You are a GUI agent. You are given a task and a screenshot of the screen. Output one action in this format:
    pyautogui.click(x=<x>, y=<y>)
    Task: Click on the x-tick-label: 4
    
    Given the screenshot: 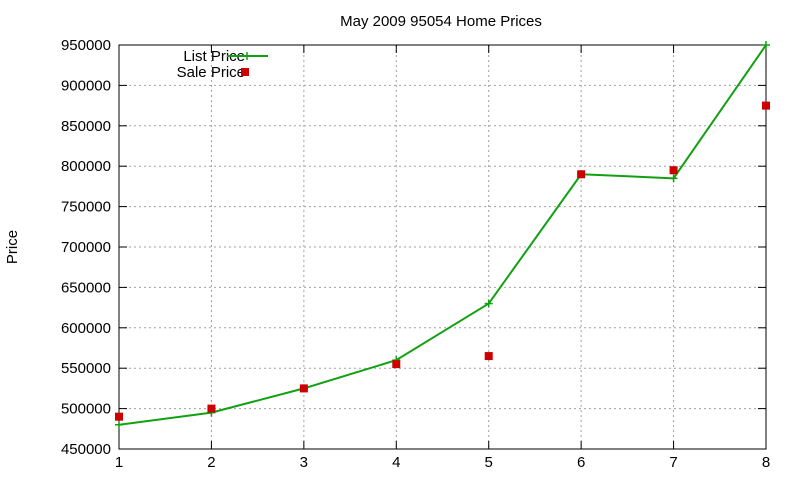 What is the action you would take?
    pyautogui.click(x=396, y=462)
    